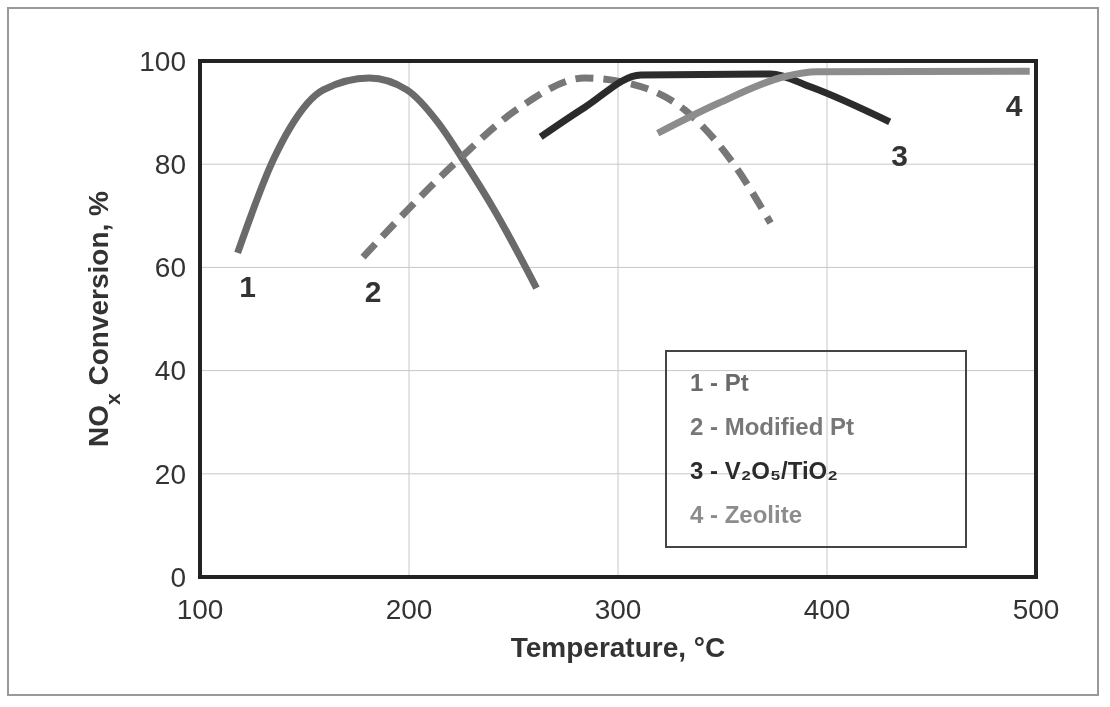  What do you see at coordinates (170, 371) in the screenshot?
I see `y-tick-label: 40` at bounding box center [170, 371].